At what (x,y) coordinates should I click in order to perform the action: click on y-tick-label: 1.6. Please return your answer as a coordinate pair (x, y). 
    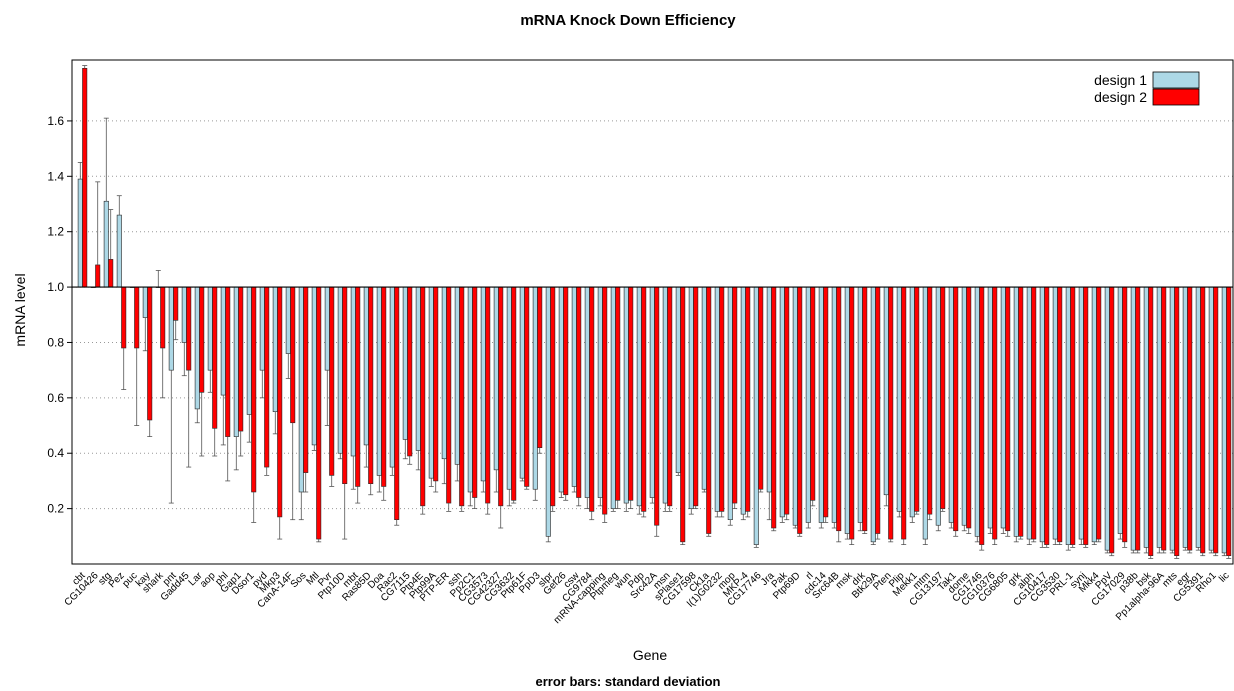
    Looking at the image, I should click on (55, 121).